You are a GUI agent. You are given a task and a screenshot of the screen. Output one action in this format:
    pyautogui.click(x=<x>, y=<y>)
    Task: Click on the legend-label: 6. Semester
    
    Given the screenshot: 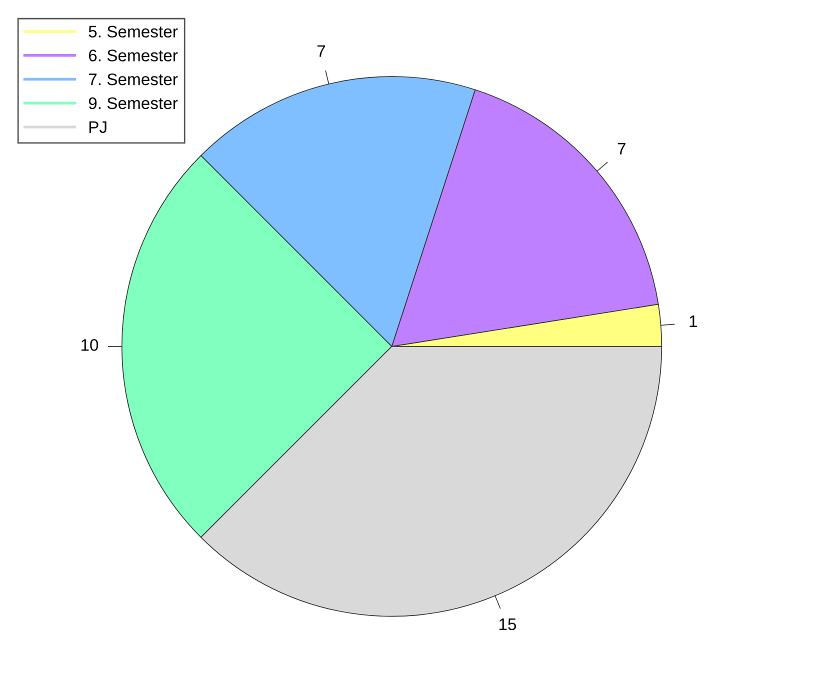 What is the action you would take?
    pyautogui.click(x=133, y=56)
    